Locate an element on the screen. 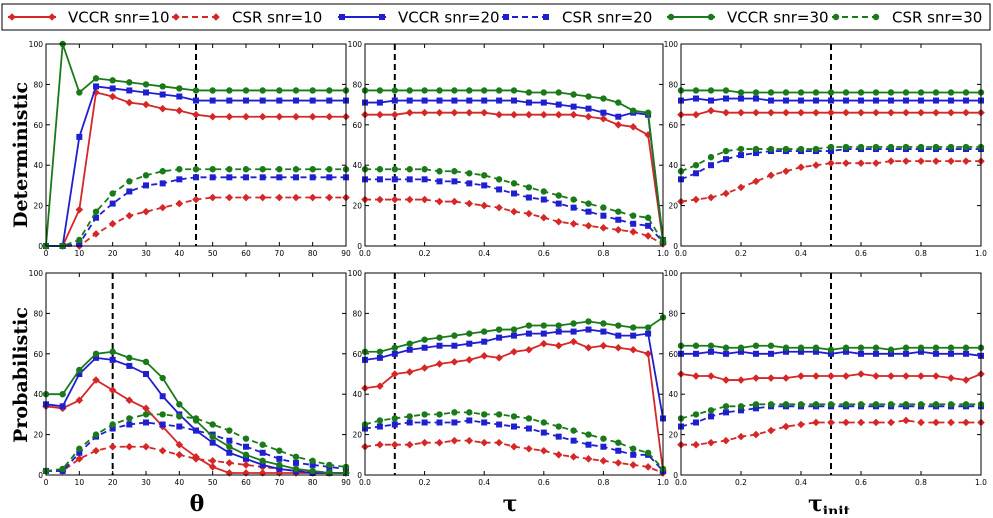 The height and width of the screenshot is (518, 993). plot-frame is located at coordinates (196, 145).